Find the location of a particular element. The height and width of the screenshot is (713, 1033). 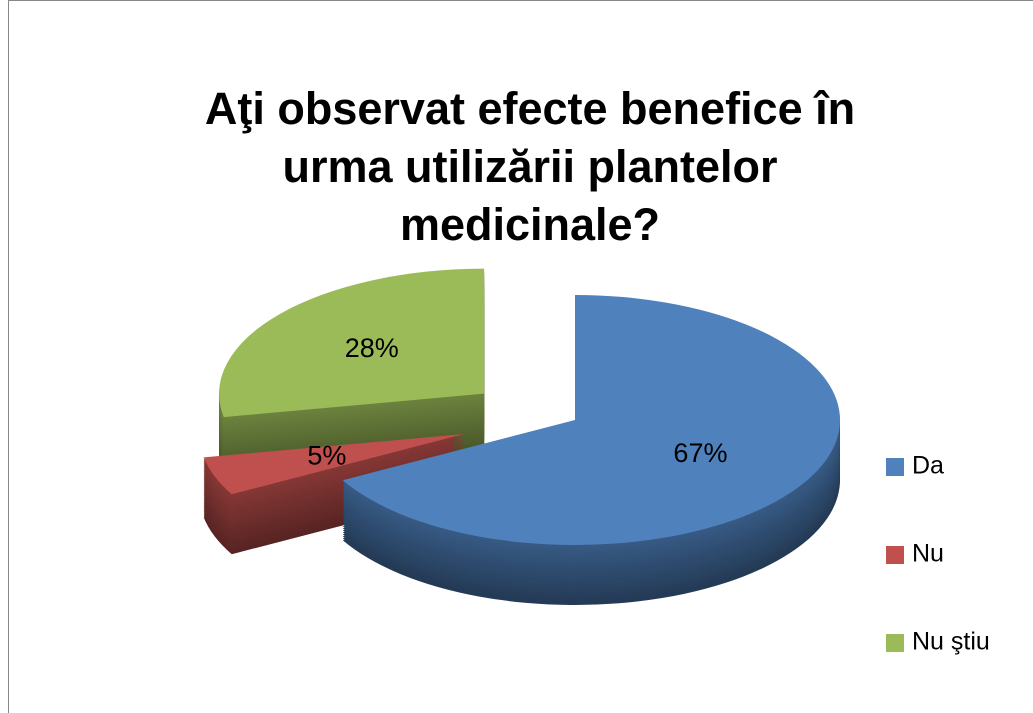

data-label: 28% is located at coordinates (372, 348).